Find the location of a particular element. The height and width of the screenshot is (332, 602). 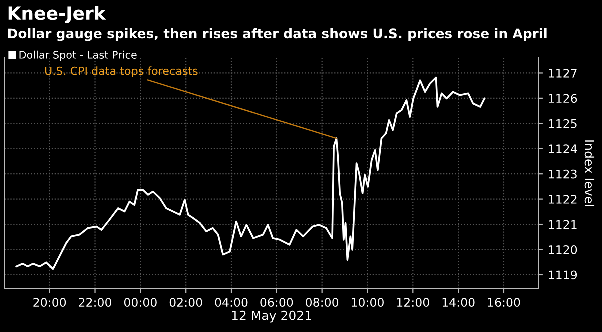

x-tick-label: 02:00 is located at coordinates (186, 303).